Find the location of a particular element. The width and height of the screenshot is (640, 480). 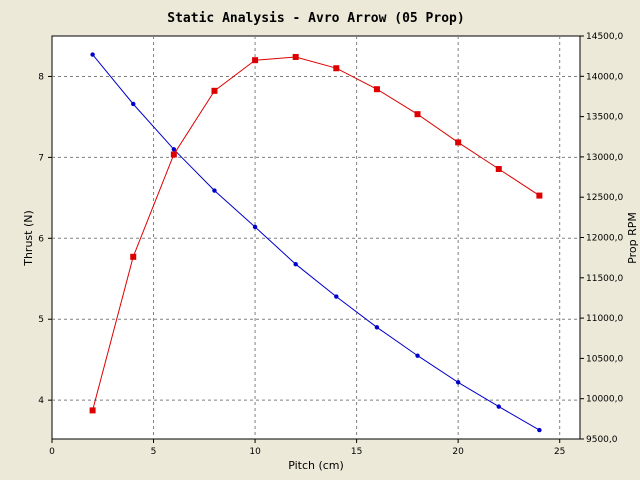

y-right-axis-label: Prop RPM is located at coordinates (632, 238).